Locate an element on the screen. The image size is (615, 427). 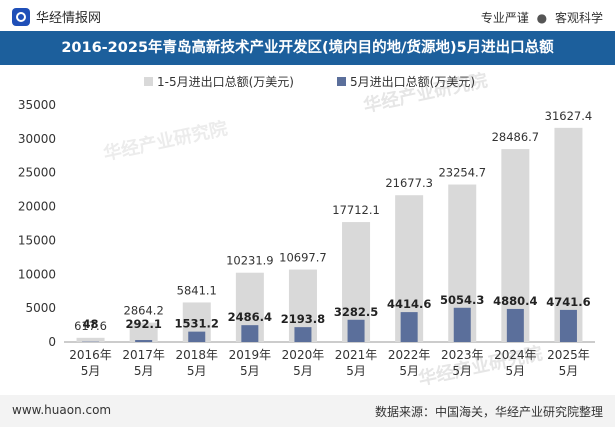
legend-swatch-may is located at coordinates (341, 81).